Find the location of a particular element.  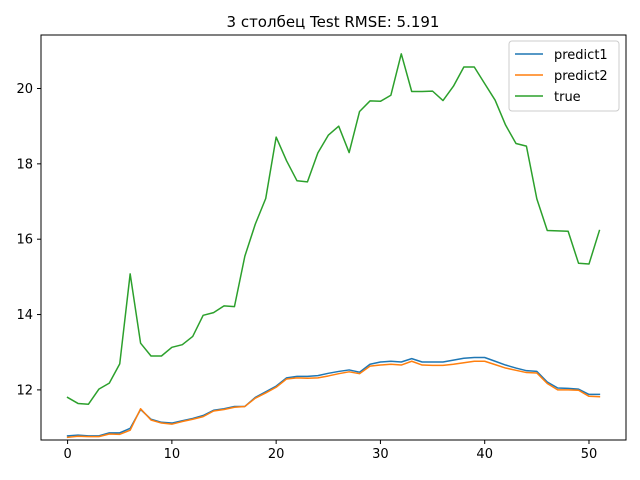

legend-label-true: true is located at coordinates (567, 97).